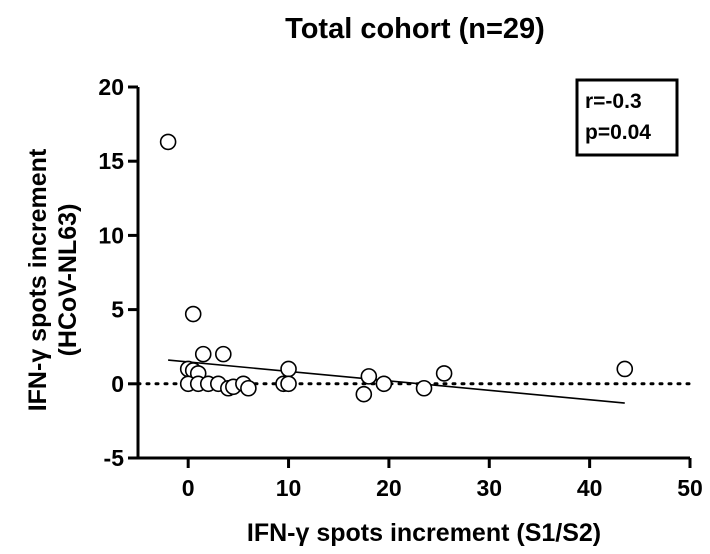  I want to click on stats-r: r=-0.3, so click(613, 101).